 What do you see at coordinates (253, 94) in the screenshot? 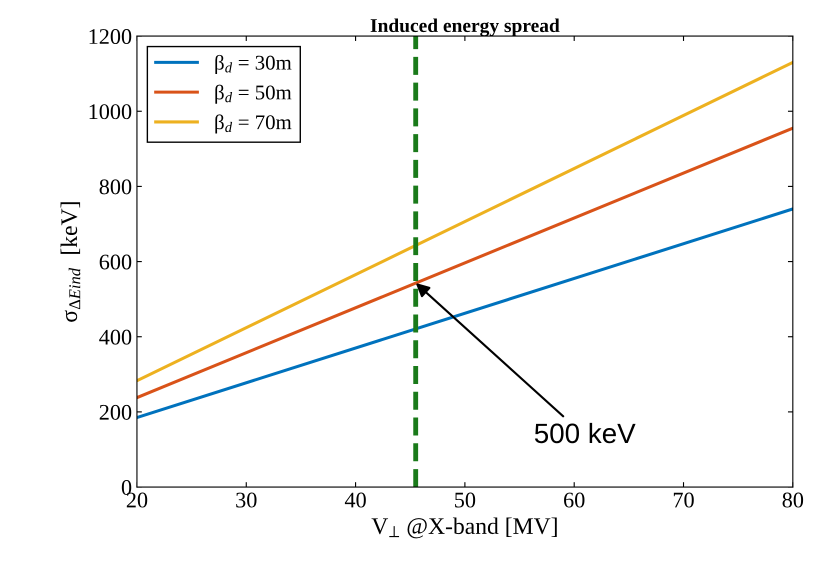
I see `legend-label: β$_{d}$ = 50m` at bounding box center [253, 94].